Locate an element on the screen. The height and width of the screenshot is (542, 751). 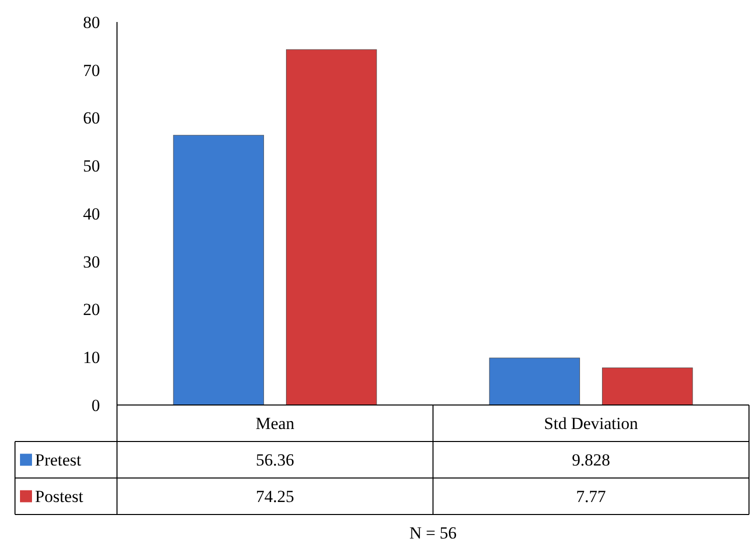
legend-label: Pretest is located at coordinates (58, 460).